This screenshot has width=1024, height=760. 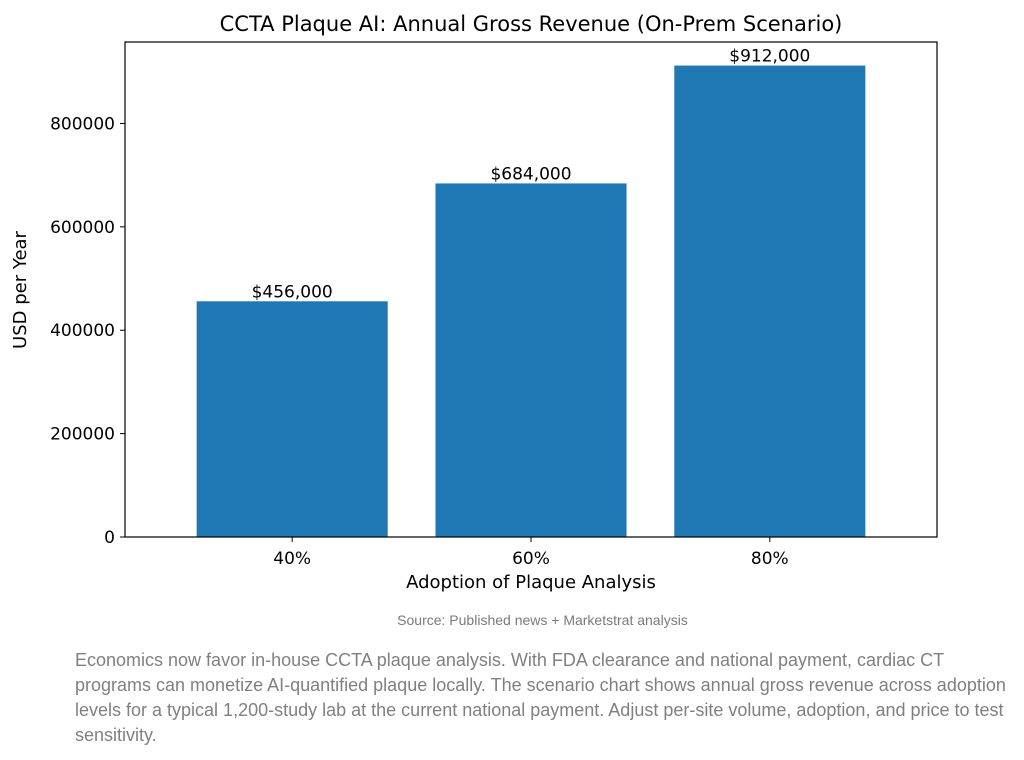 I want to click on y-tick-label-1: 0, so click(x=109, y=538).